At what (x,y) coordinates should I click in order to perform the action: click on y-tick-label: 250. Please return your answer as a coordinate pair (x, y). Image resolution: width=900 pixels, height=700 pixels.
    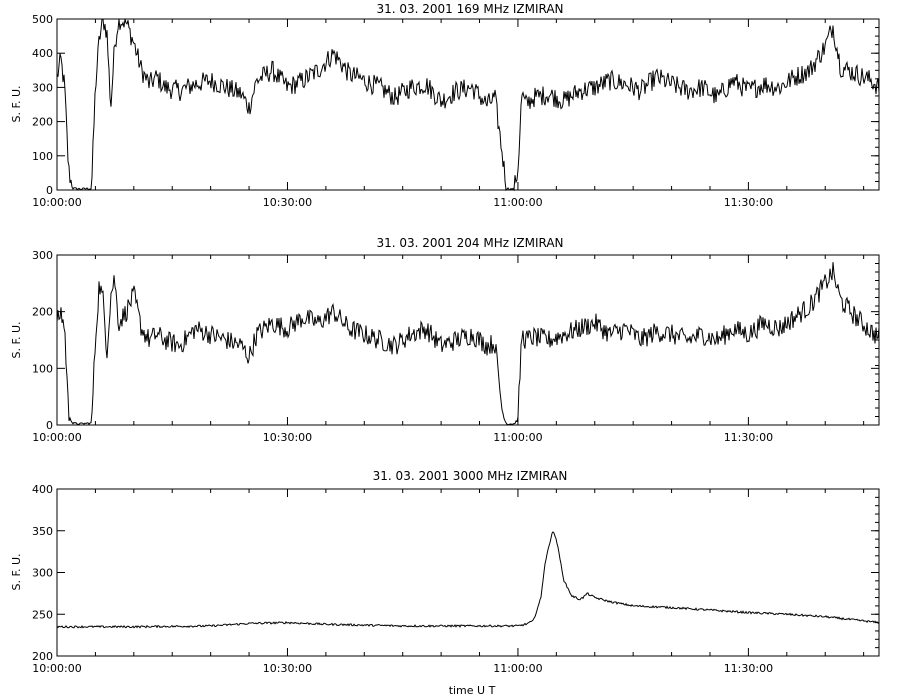
    Looking at the image, I should click on (42, 614).